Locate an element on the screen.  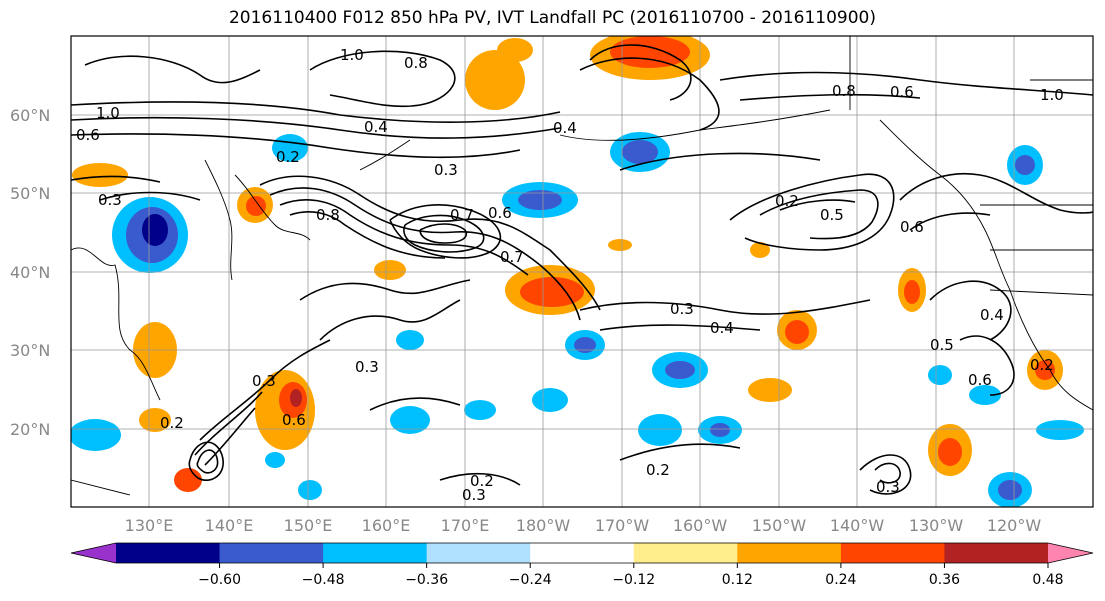
lon-label: 170°E is located at coordinates (465, 525).